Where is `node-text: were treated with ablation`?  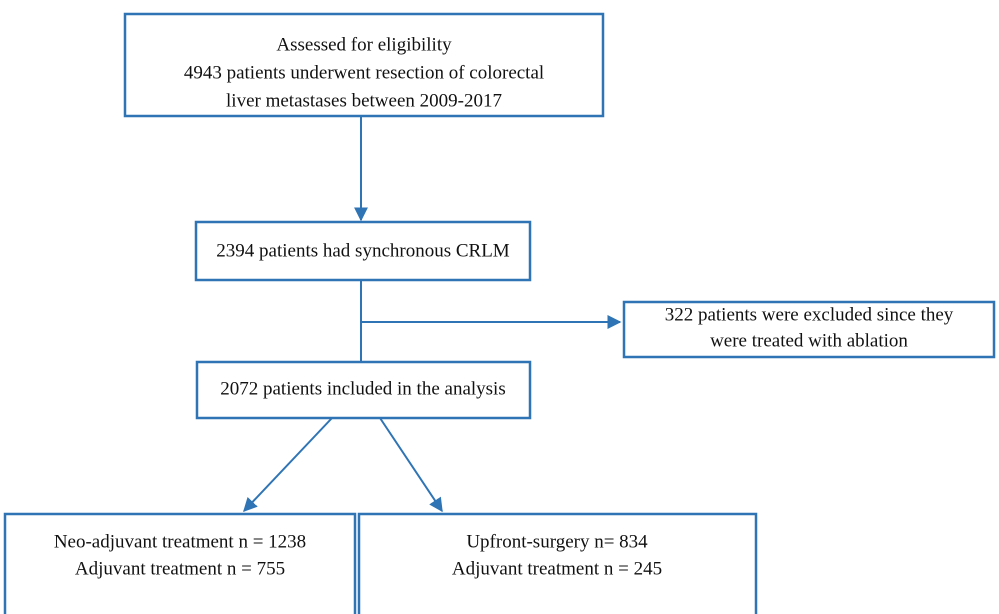
node-text: were treated with ablation is located at coordinates (809, 340).